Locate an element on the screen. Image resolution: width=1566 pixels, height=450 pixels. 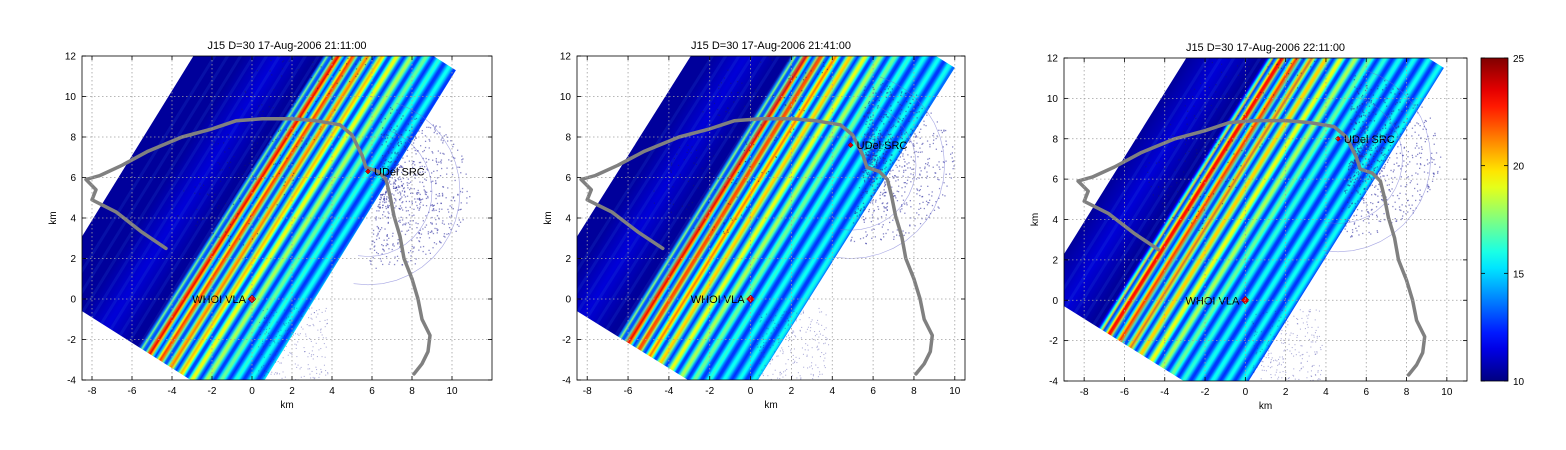
chart-title: J15 D=30 17-Aug-2006 21:41:00 is located at coordinates (771, 46).